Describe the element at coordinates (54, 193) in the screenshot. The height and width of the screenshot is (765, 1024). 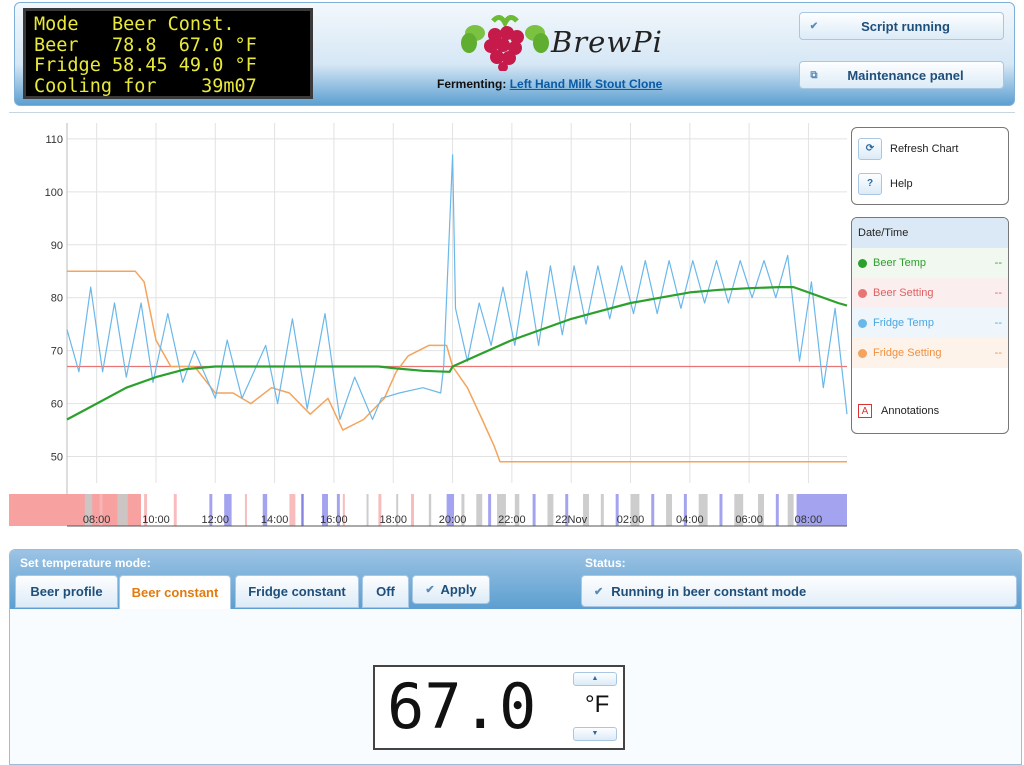
I see `y-tick-label: 100` at that location.